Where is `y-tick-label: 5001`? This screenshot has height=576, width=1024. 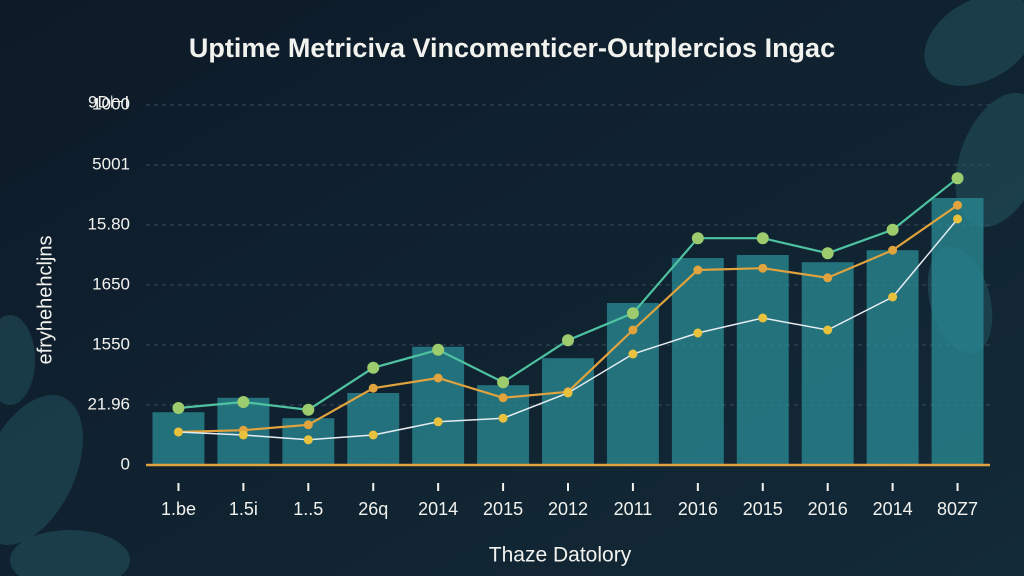 y-tick-label: 5001 is located at coordinates (111, 163).